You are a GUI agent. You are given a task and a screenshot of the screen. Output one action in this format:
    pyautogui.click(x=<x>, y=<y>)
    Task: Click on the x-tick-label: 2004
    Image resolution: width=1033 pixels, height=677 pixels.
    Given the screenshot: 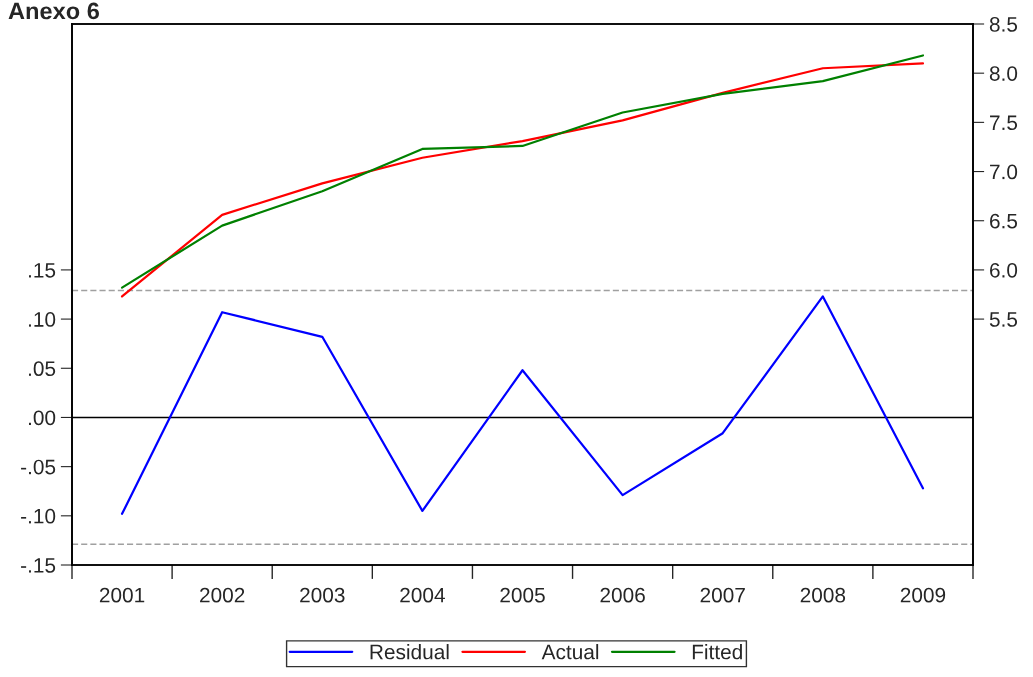 What is the action you would take?
    pyautogui.click(x=422, y=595)
    